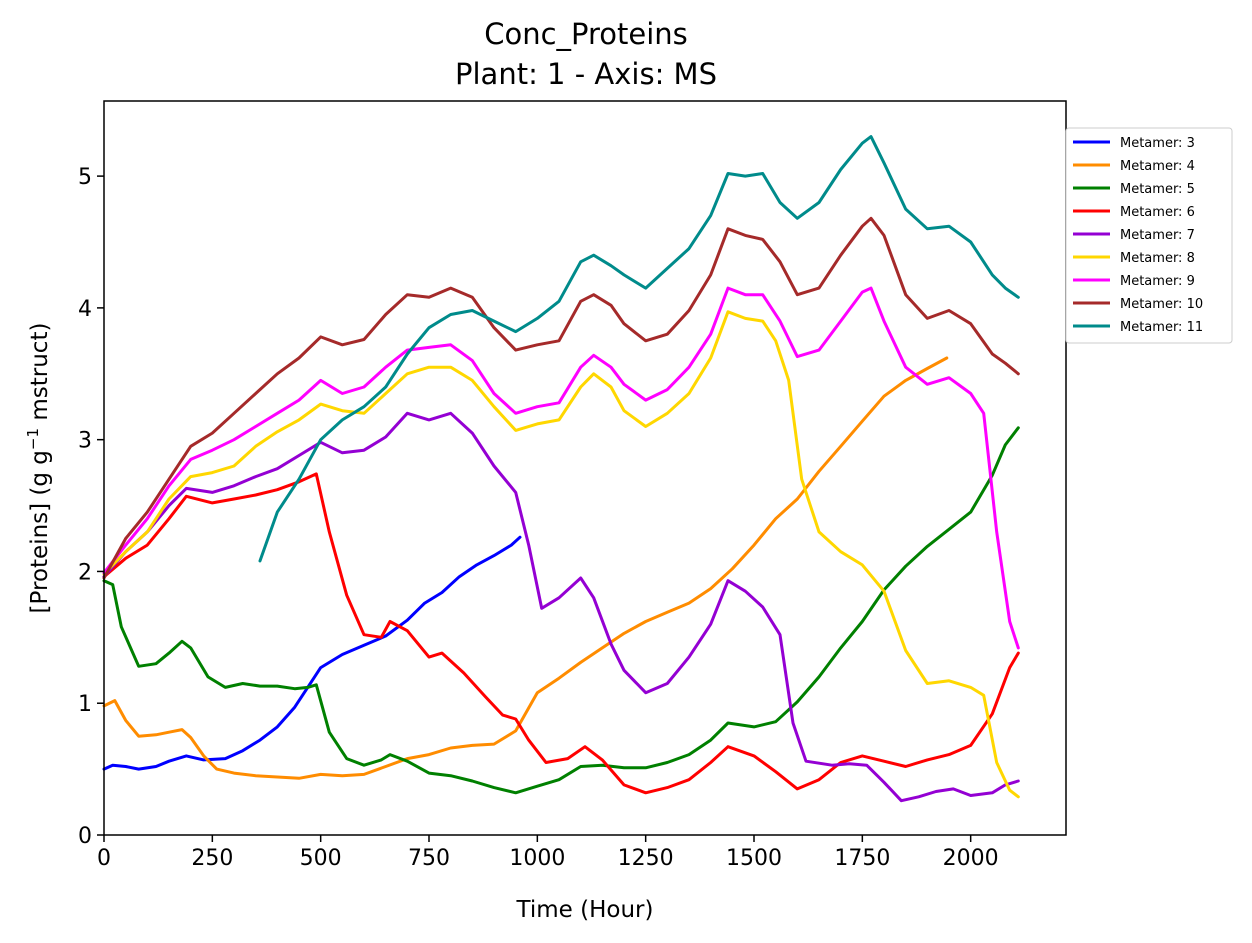  Describe the element at coordinates (1157, 212) in the screenshot. I see `legend-label: Metamer: 6` at that location.